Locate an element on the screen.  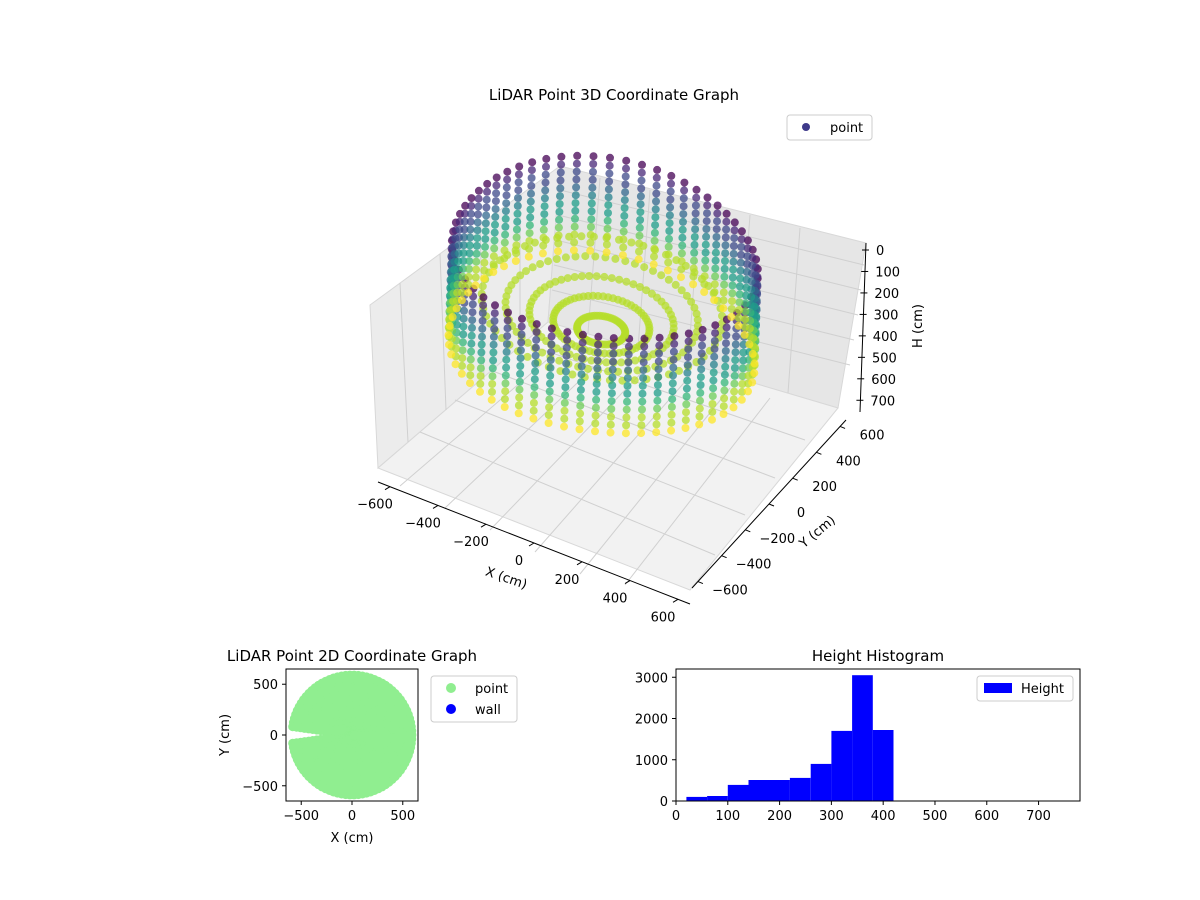
x-tick-label-3d: 400 is located at coordinates (615, 599).